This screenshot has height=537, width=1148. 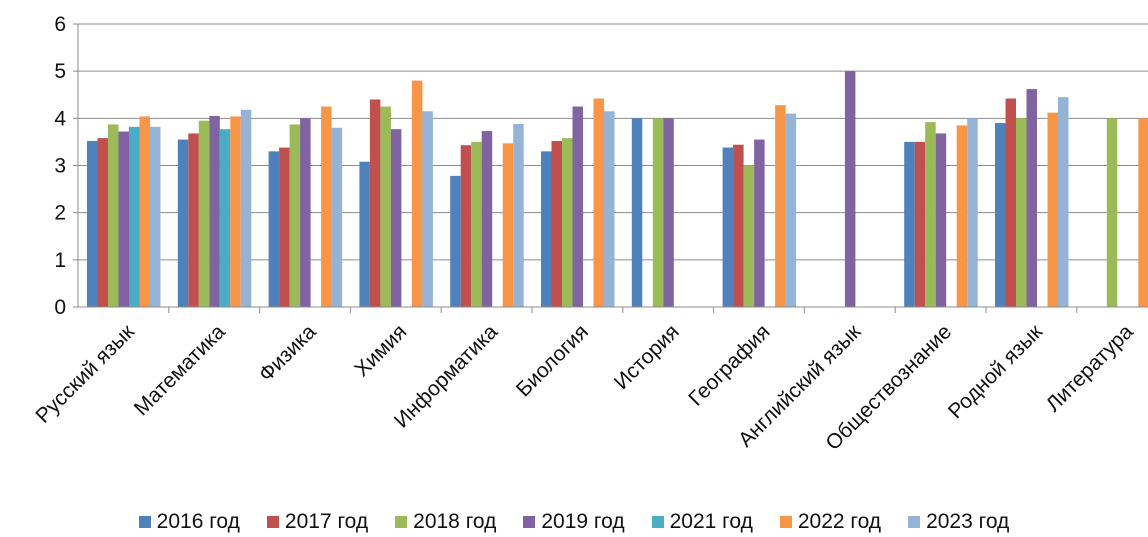 I want to click on legend-item: 2019 год, so click(x=574, y=522).